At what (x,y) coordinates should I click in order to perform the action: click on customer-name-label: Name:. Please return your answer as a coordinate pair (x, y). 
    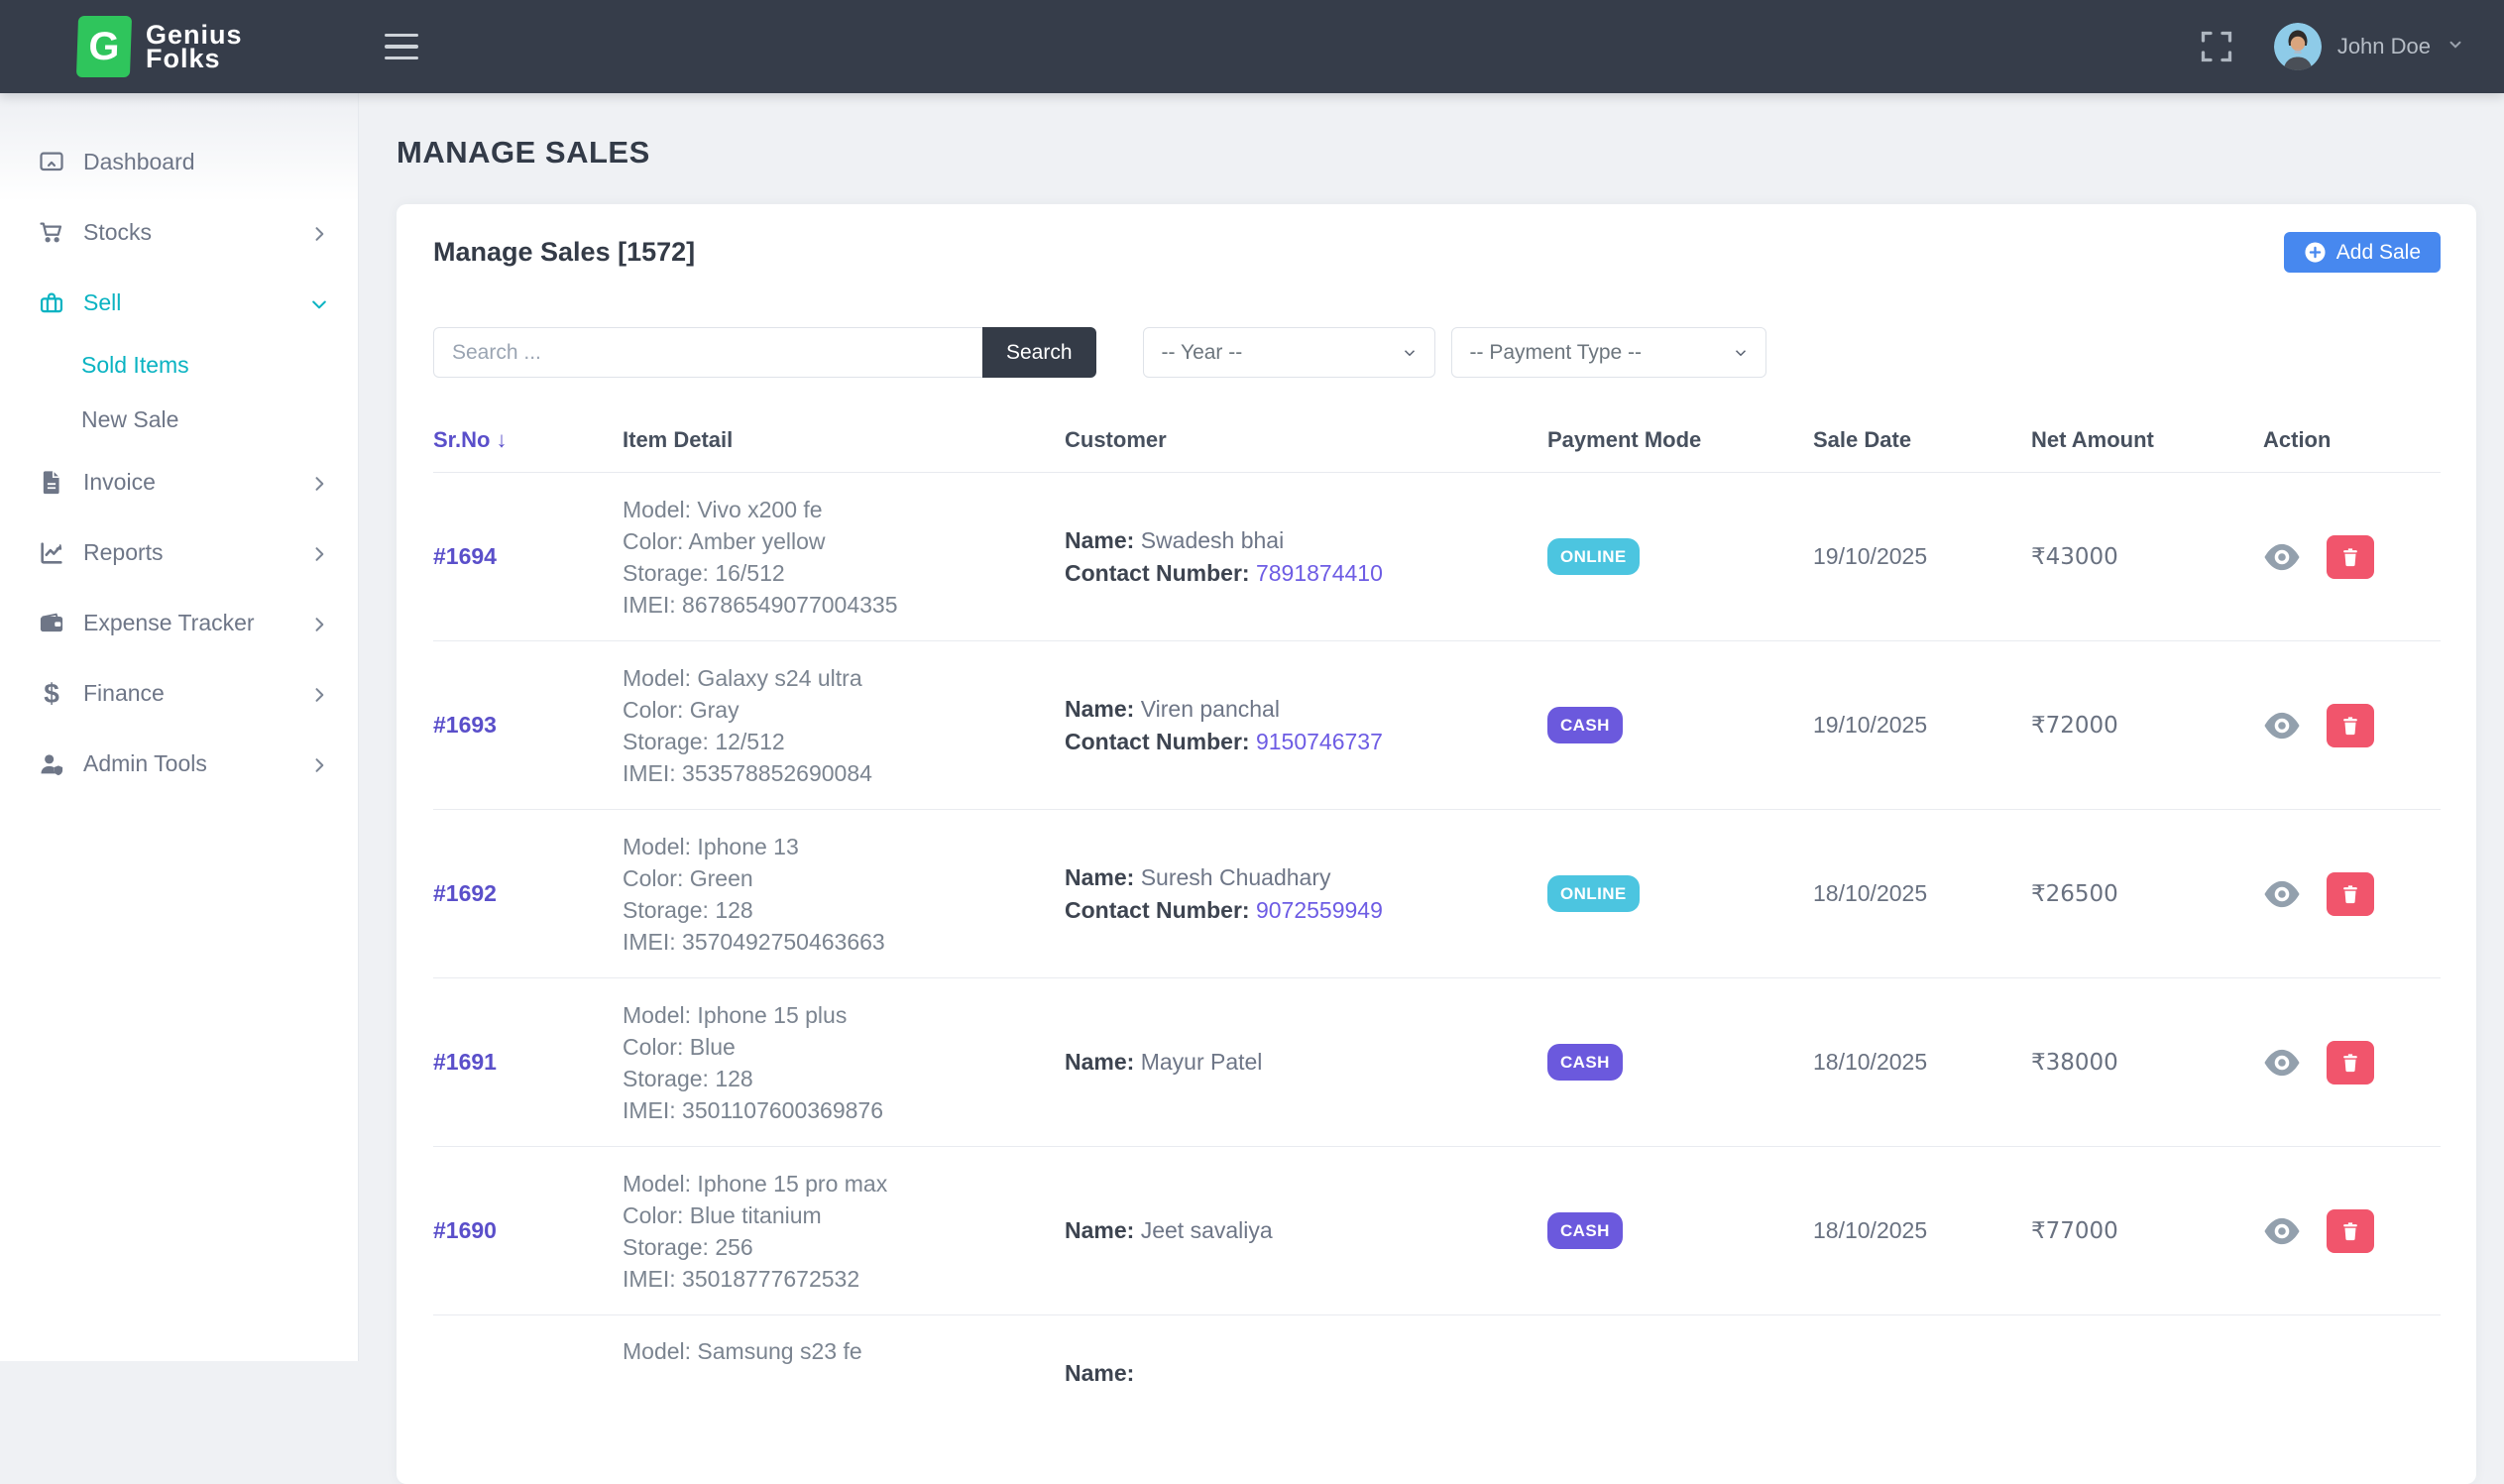
    Looking at the image, I should click on (1100, 1373).